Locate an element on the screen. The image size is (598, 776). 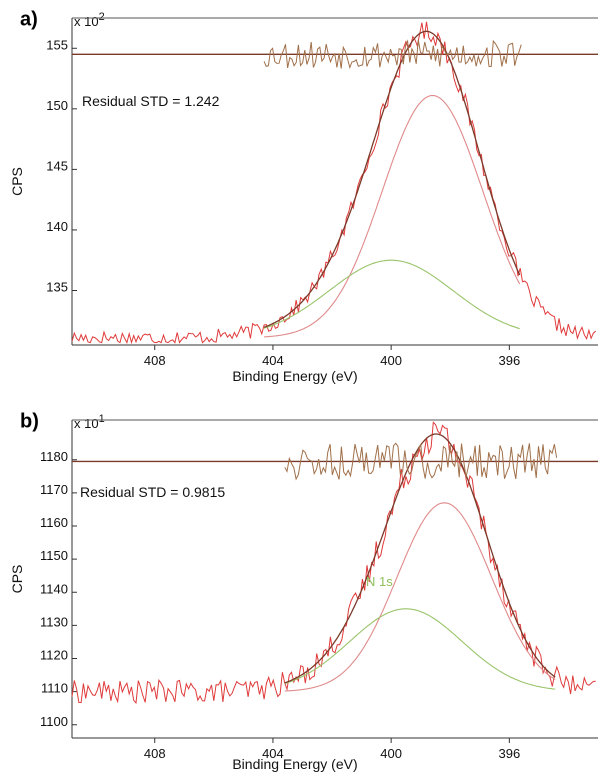
y-tick-label: 135 is located at coordinates (57, 287).